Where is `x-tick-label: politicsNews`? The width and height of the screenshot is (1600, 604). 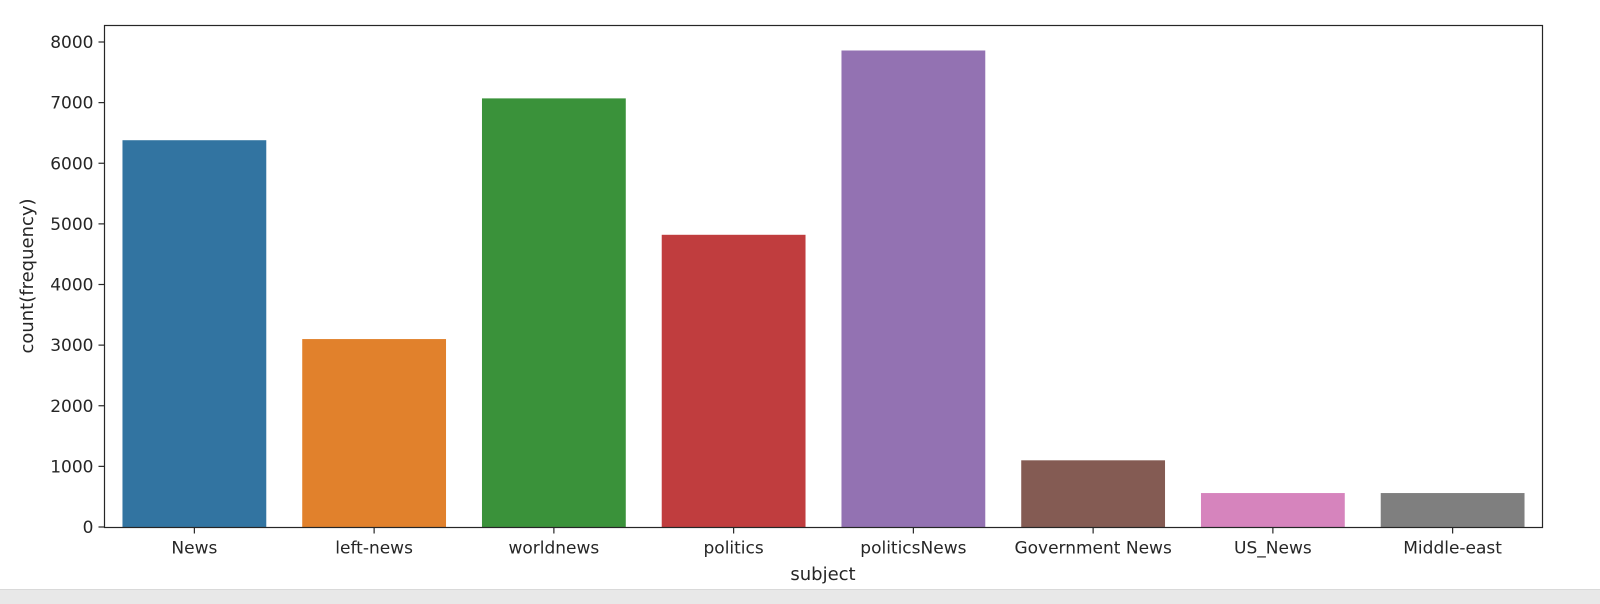
x-tick-label: politicsNews is located at coordinates (913, 549).